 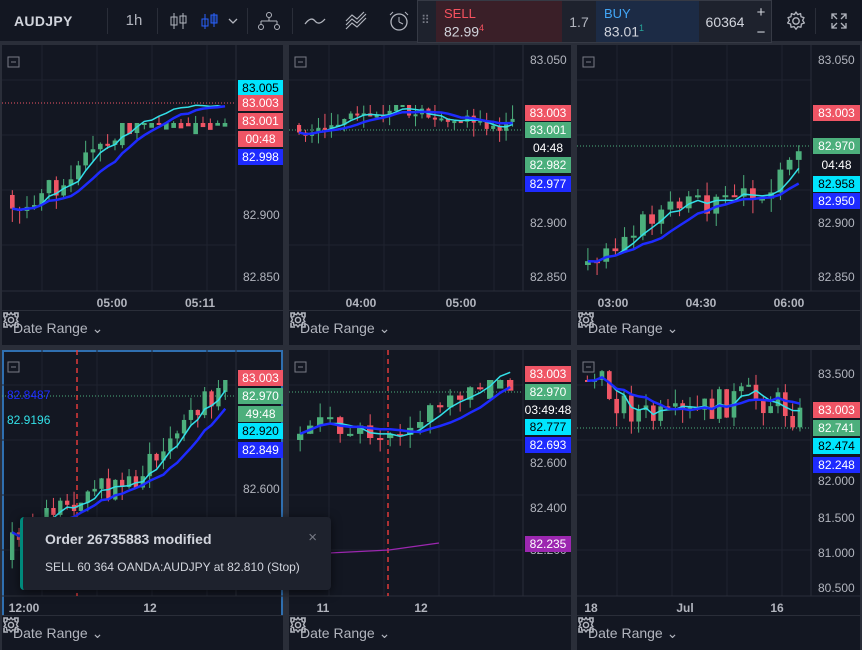 I want to click on quantity-input: 60364, so click(x=725, y=21).